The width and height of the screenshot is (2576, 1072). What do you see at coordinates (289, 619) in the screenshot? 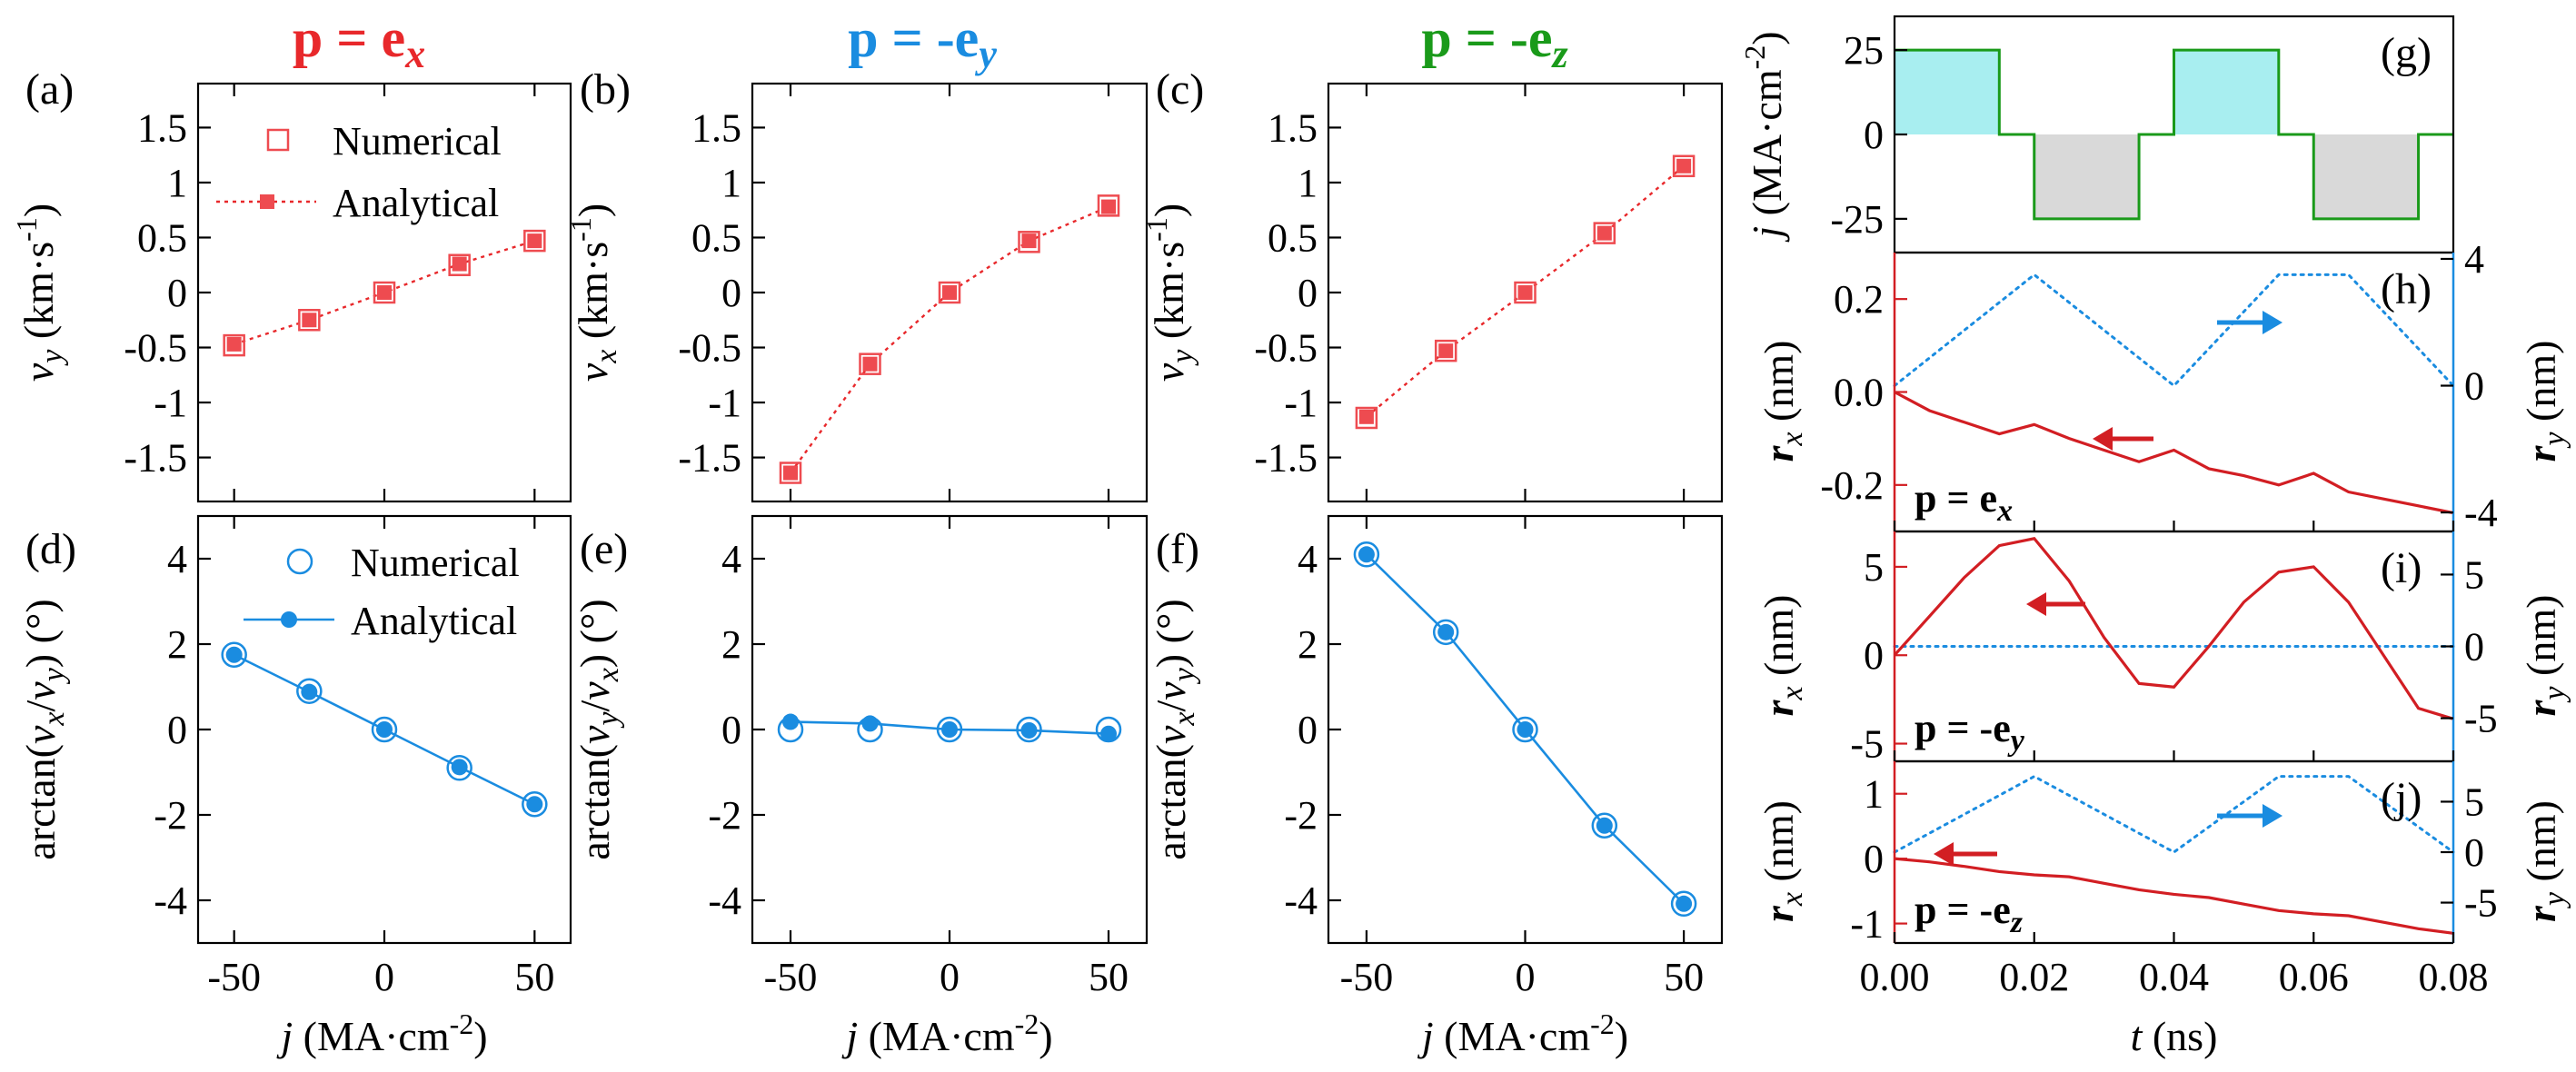
I see `legend-d-point-analytical` at bounding box center [289, 619].